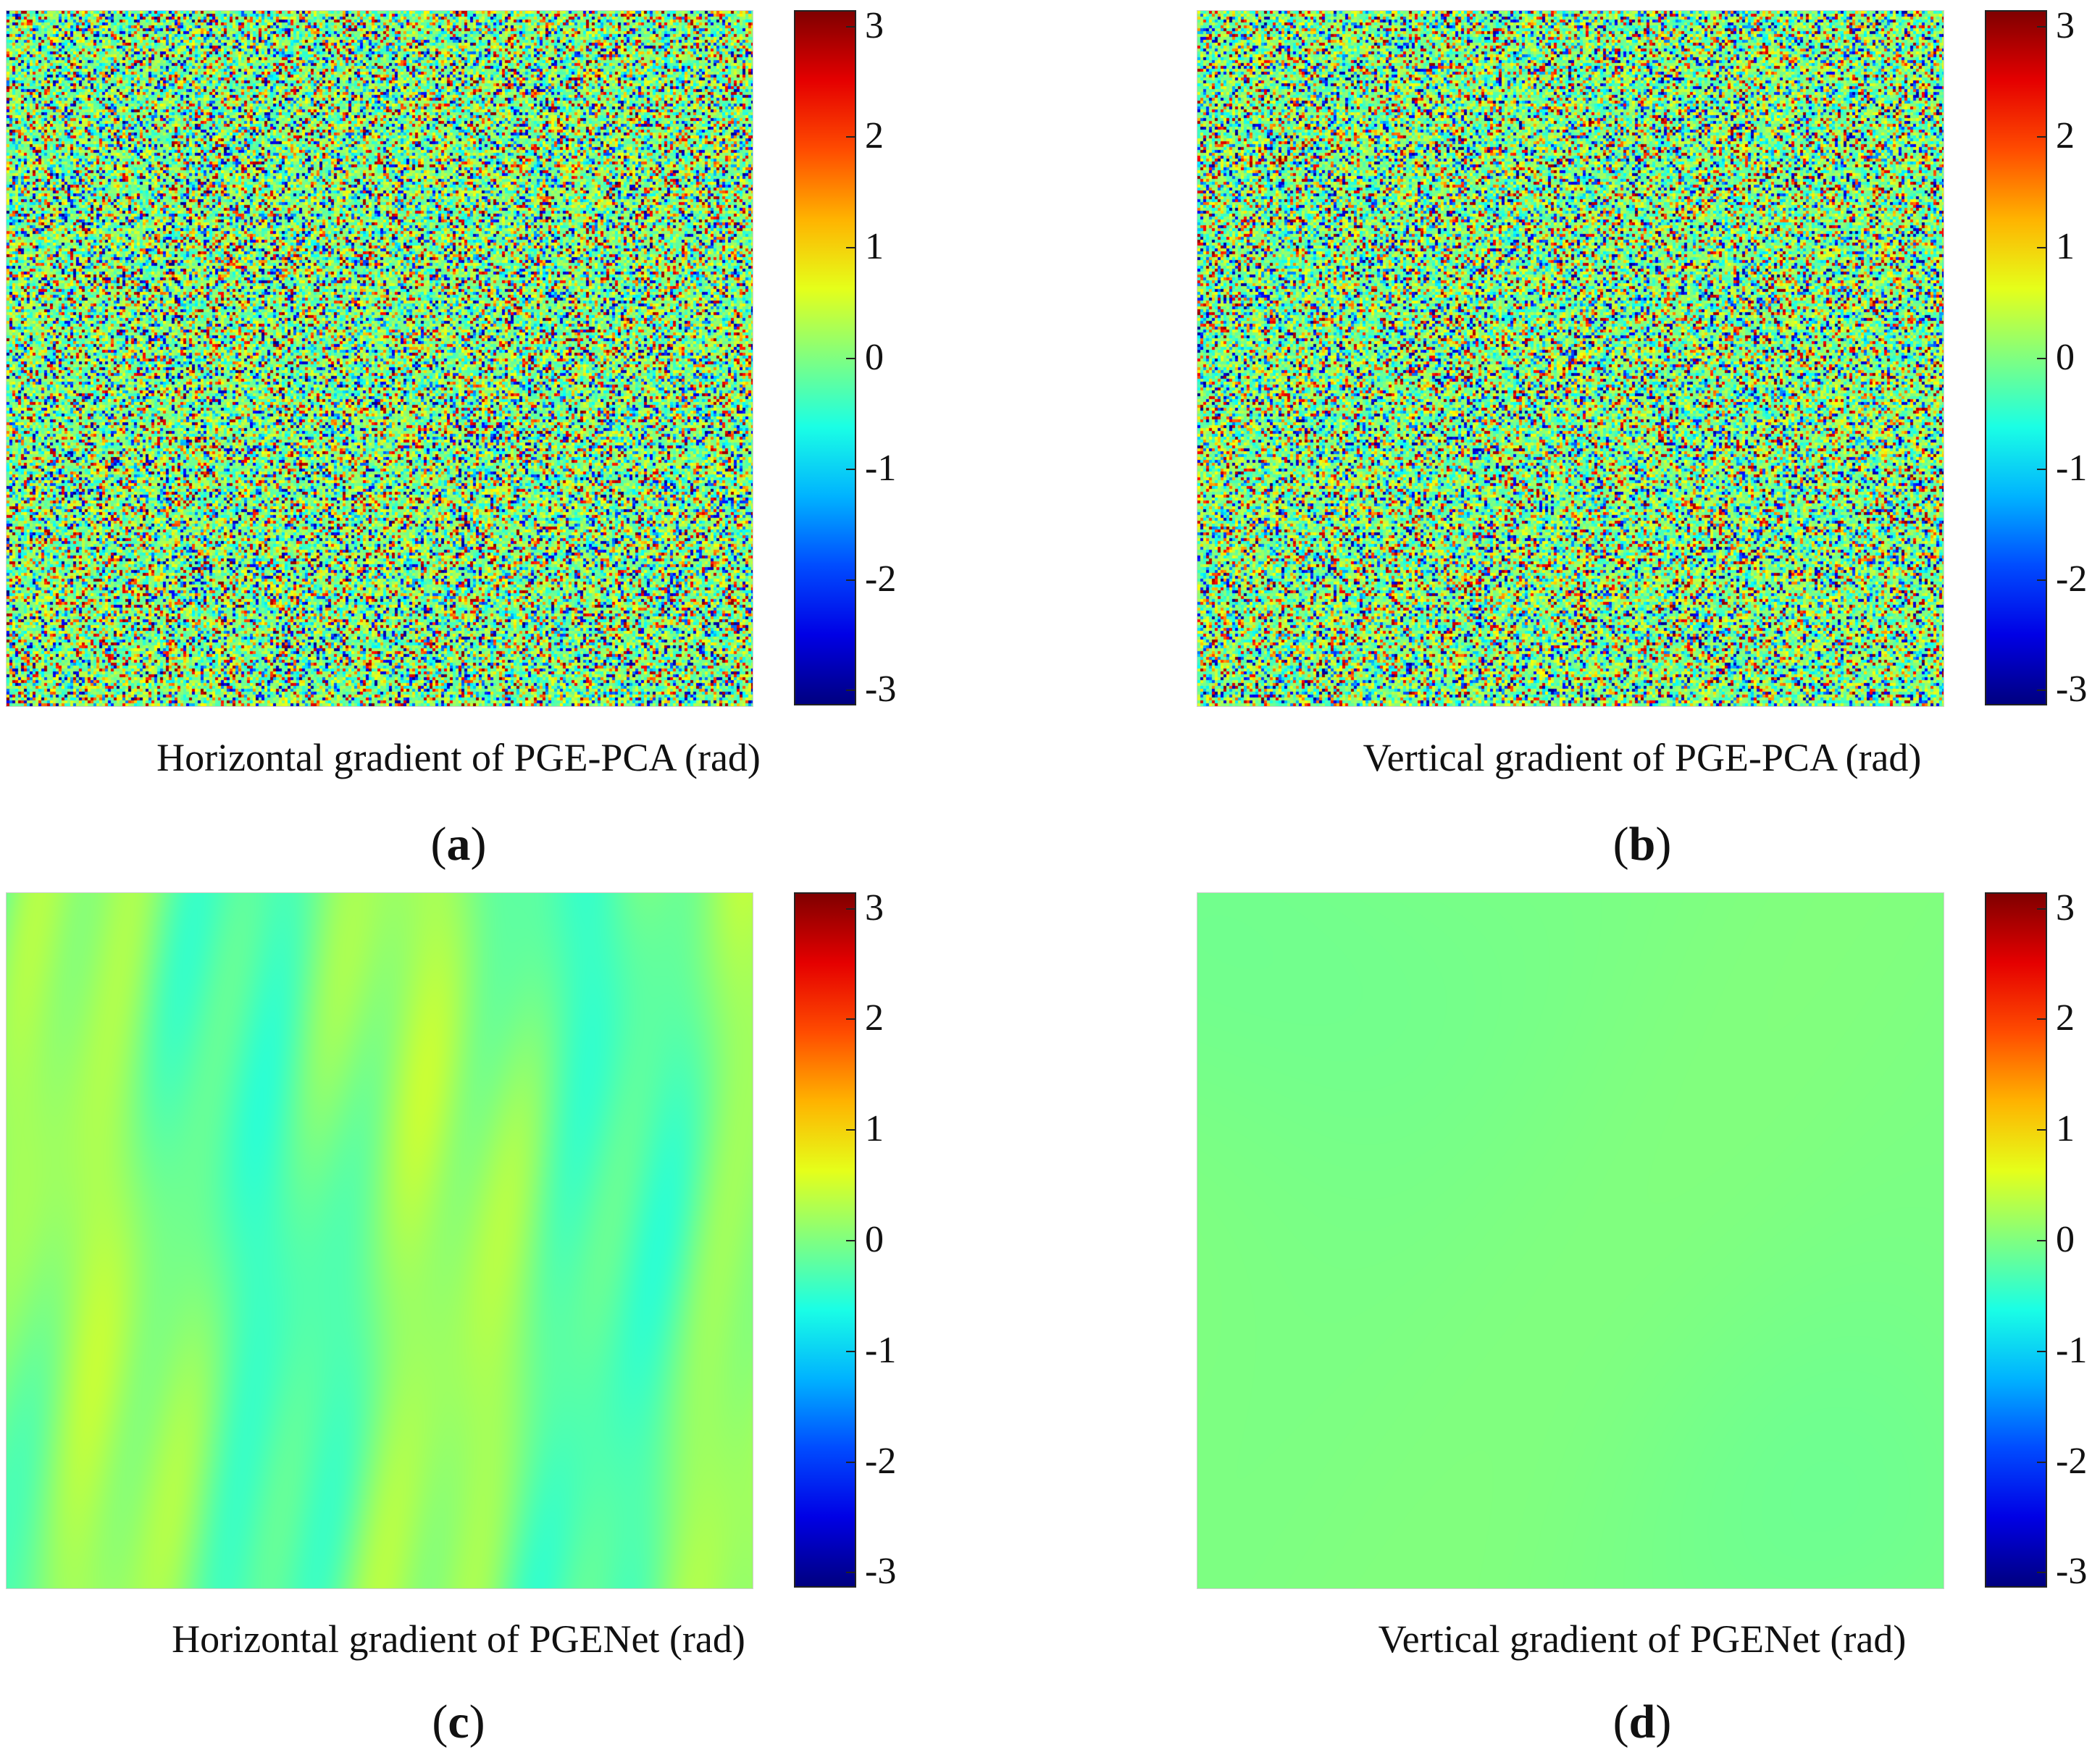  Describe the element at coordinates (1570, 1240) in the screenshot. I see `heatmap-d` at that location.